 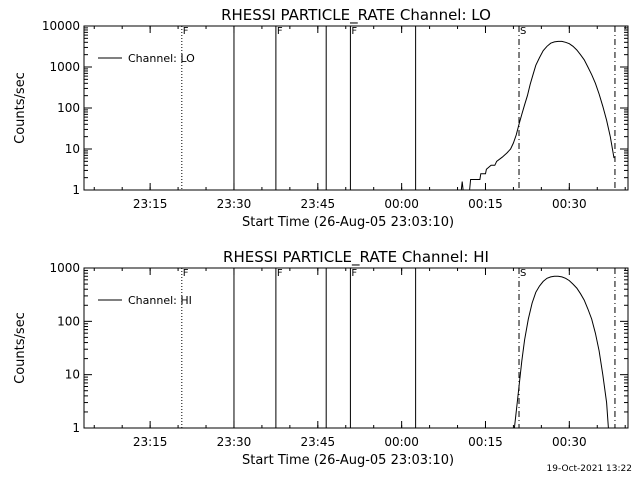 I want to click on panel1-x-tick-label: 23:45, so click(x=318, y=204).